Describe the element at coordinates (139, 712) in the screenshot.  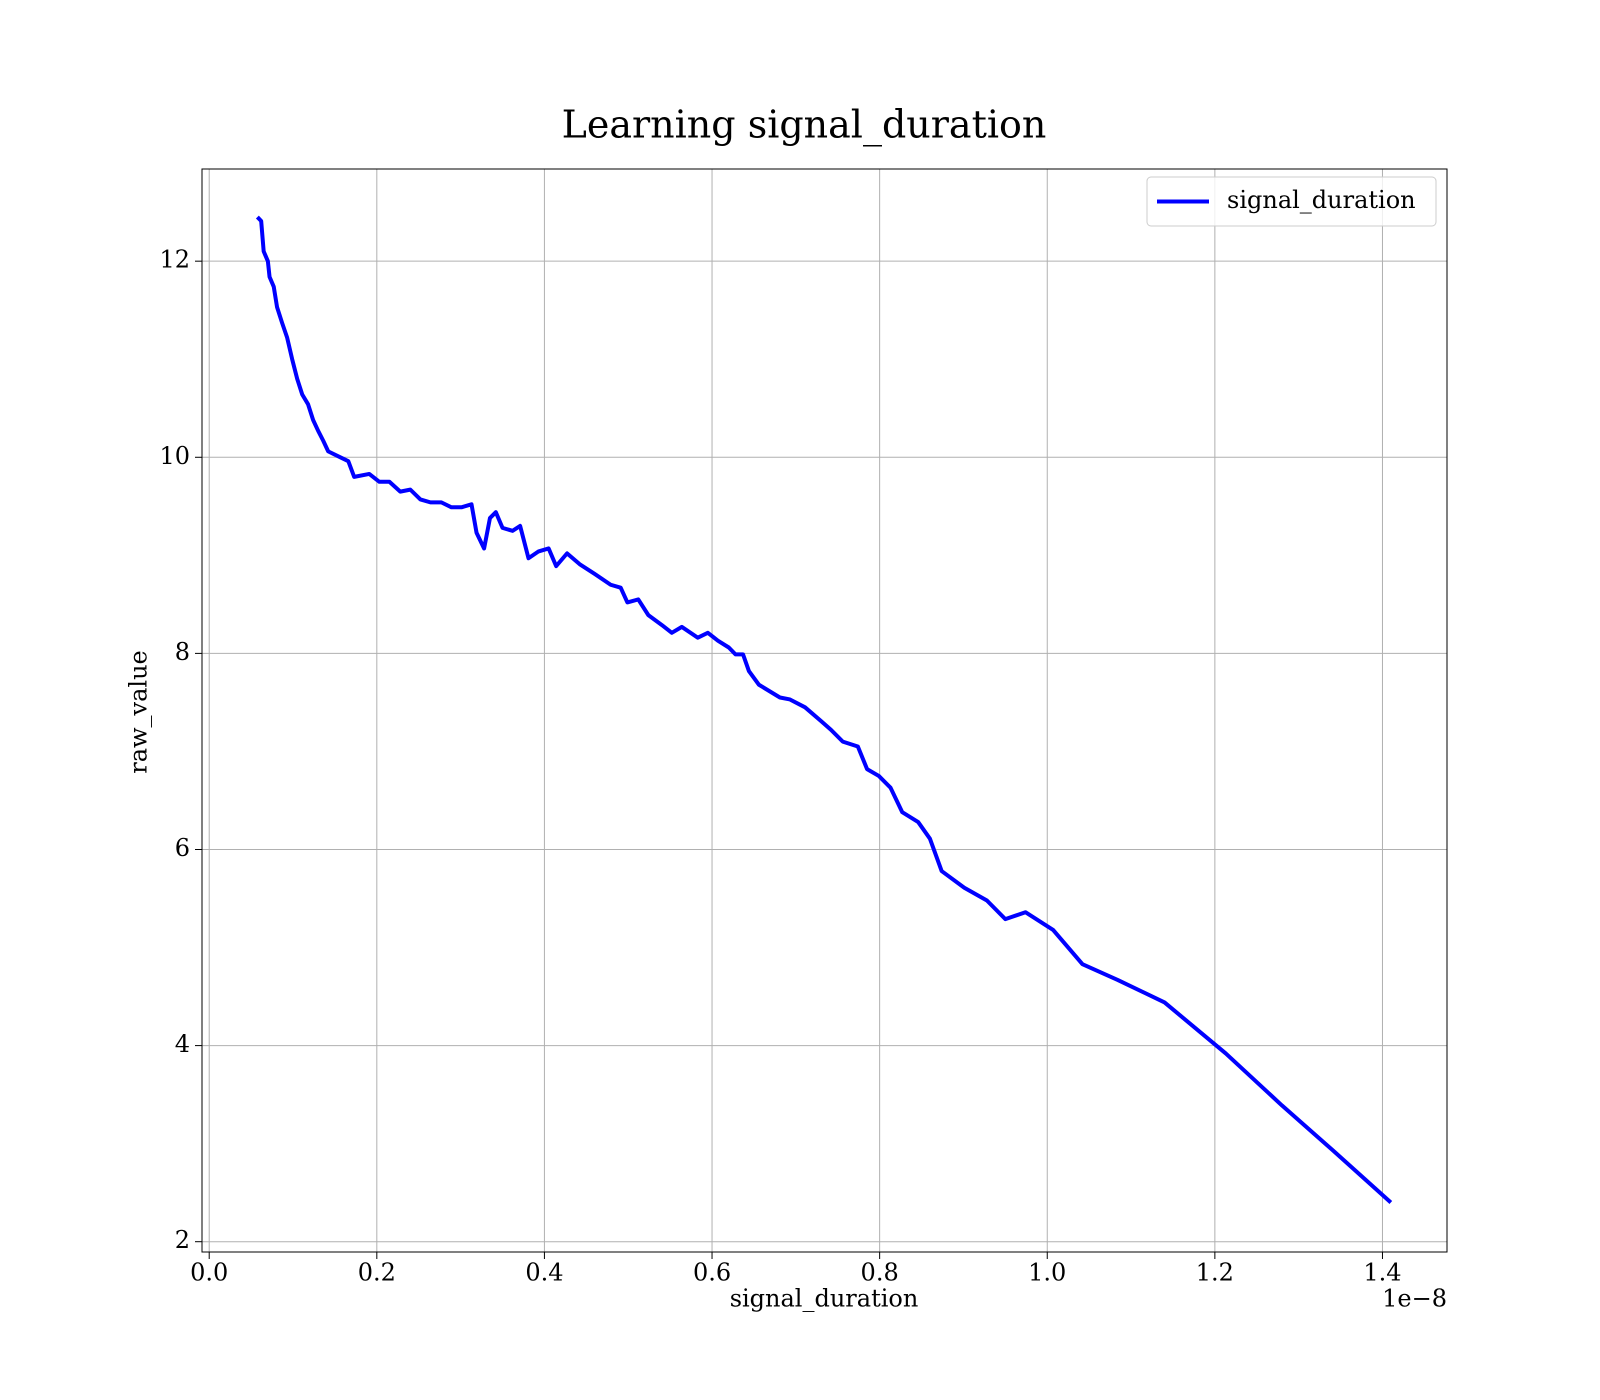
I see `y-axis-label: raw_value` at that location.